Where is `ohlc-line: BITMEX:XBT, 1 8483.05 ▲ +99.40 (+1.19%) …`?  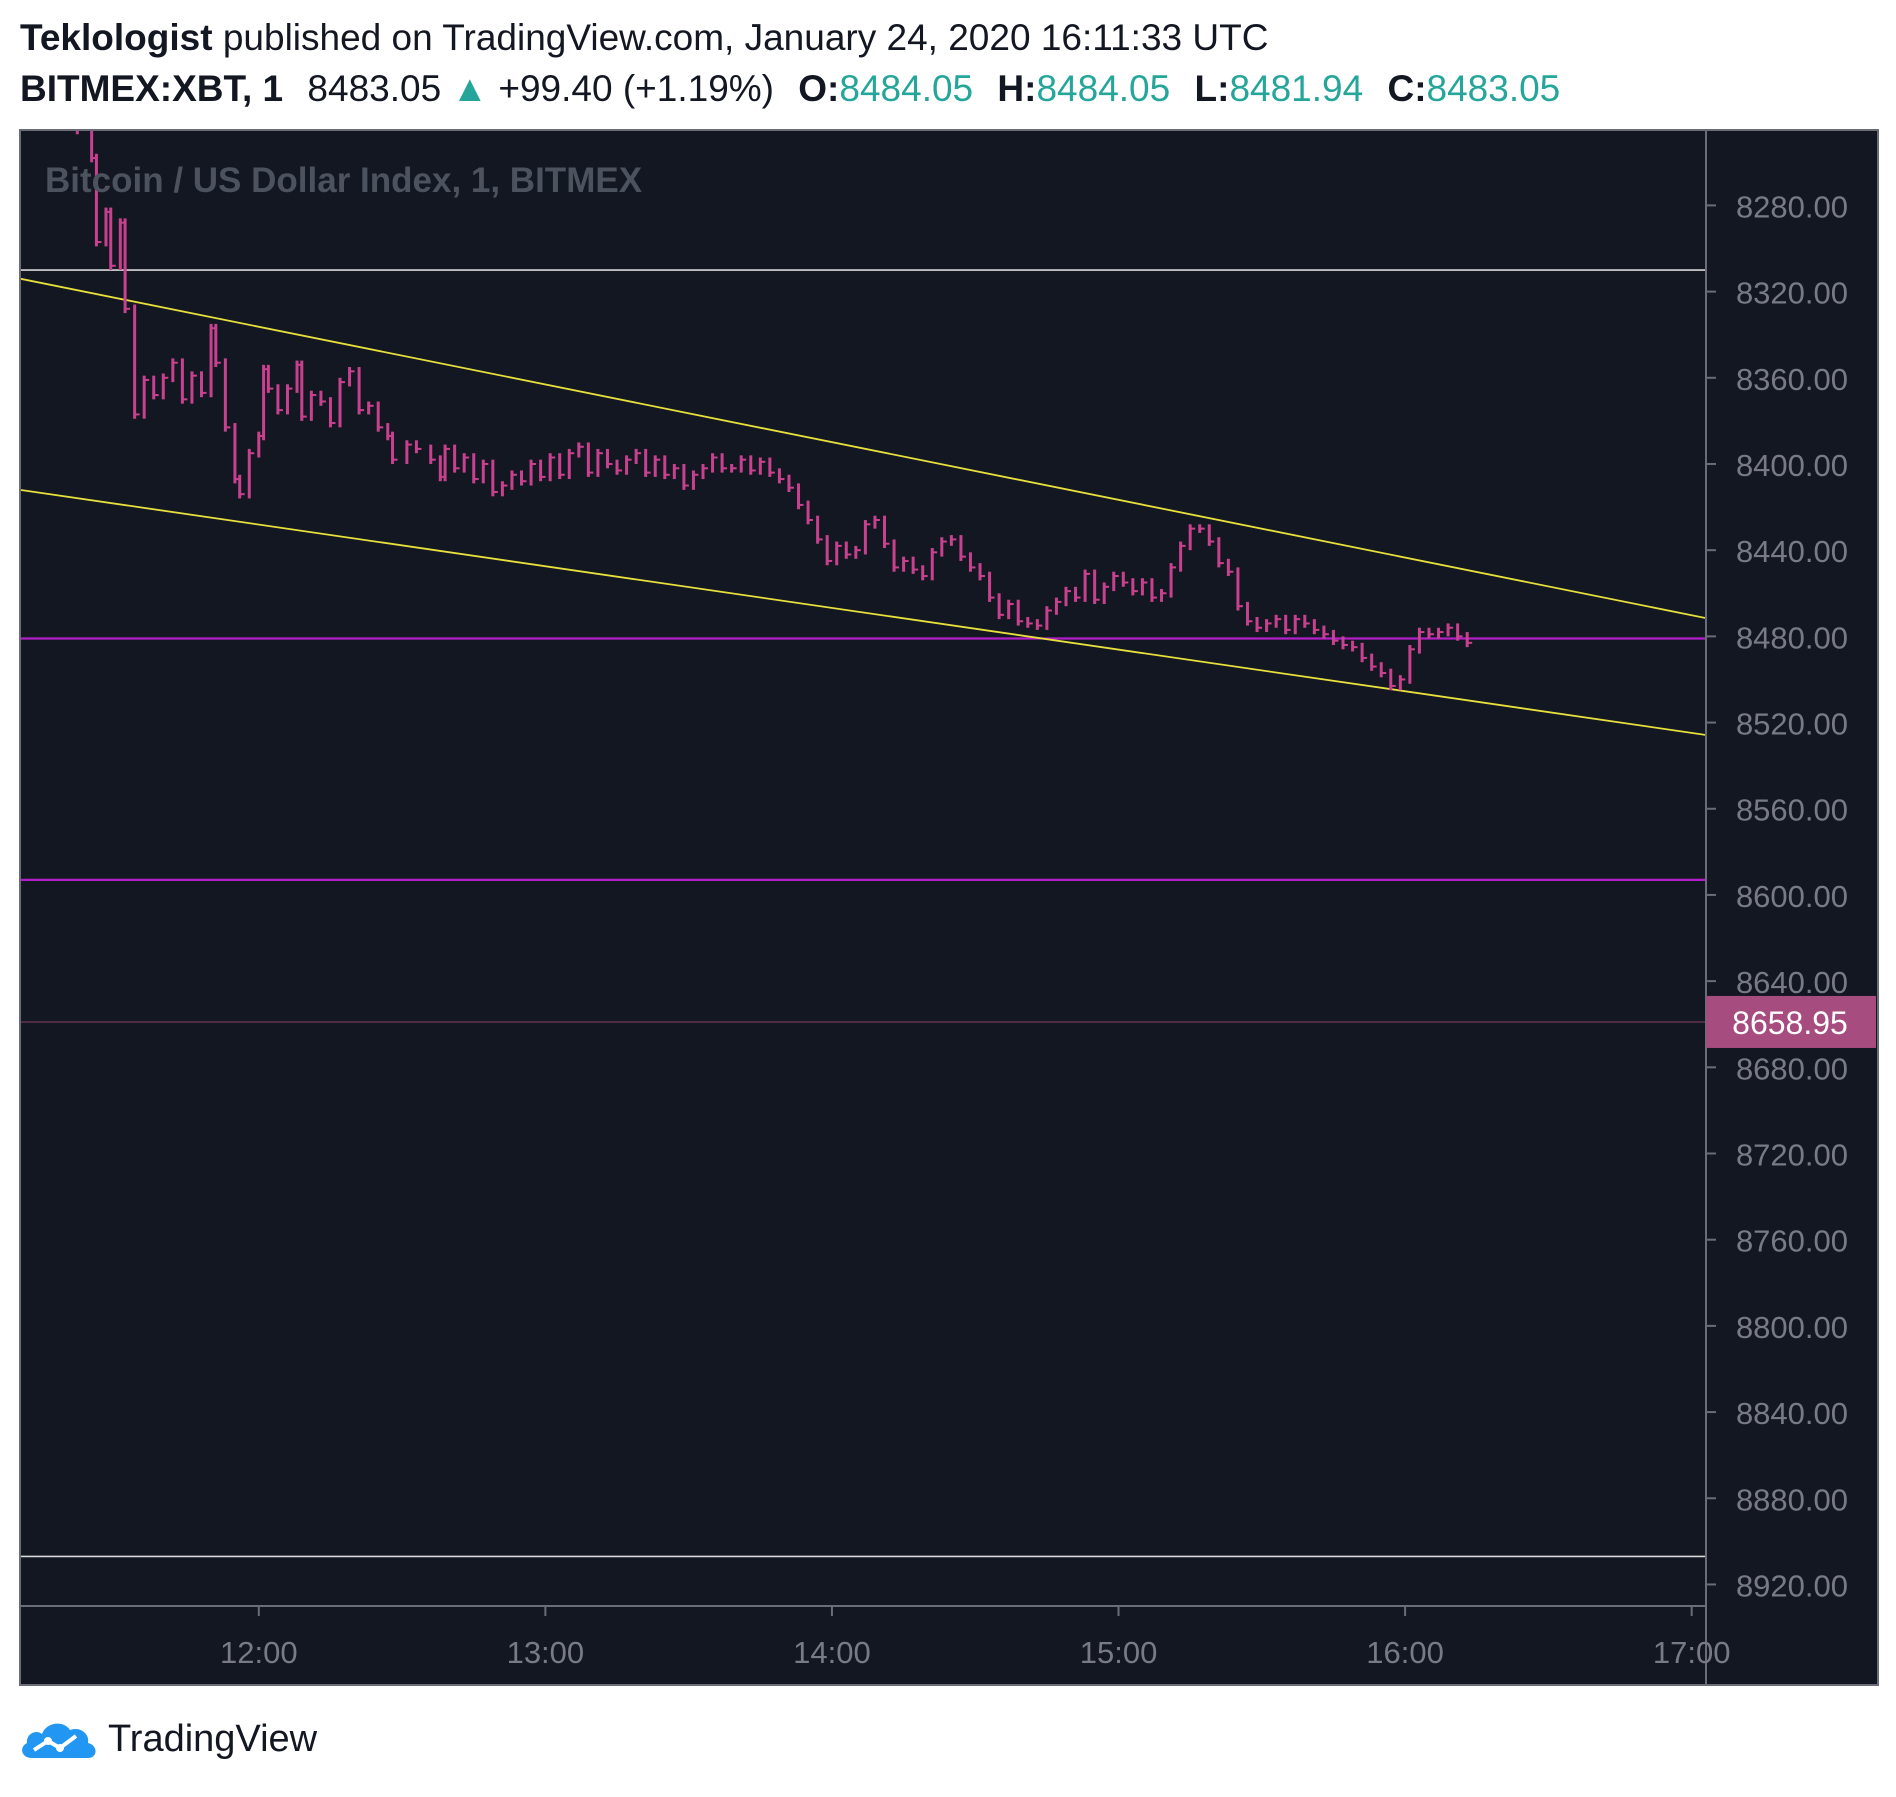 ohlc-line: BITMEX:XBT, 1 8483.05 ▲ +99.40 (+1.19%) … is located at coordinates (950, 88).